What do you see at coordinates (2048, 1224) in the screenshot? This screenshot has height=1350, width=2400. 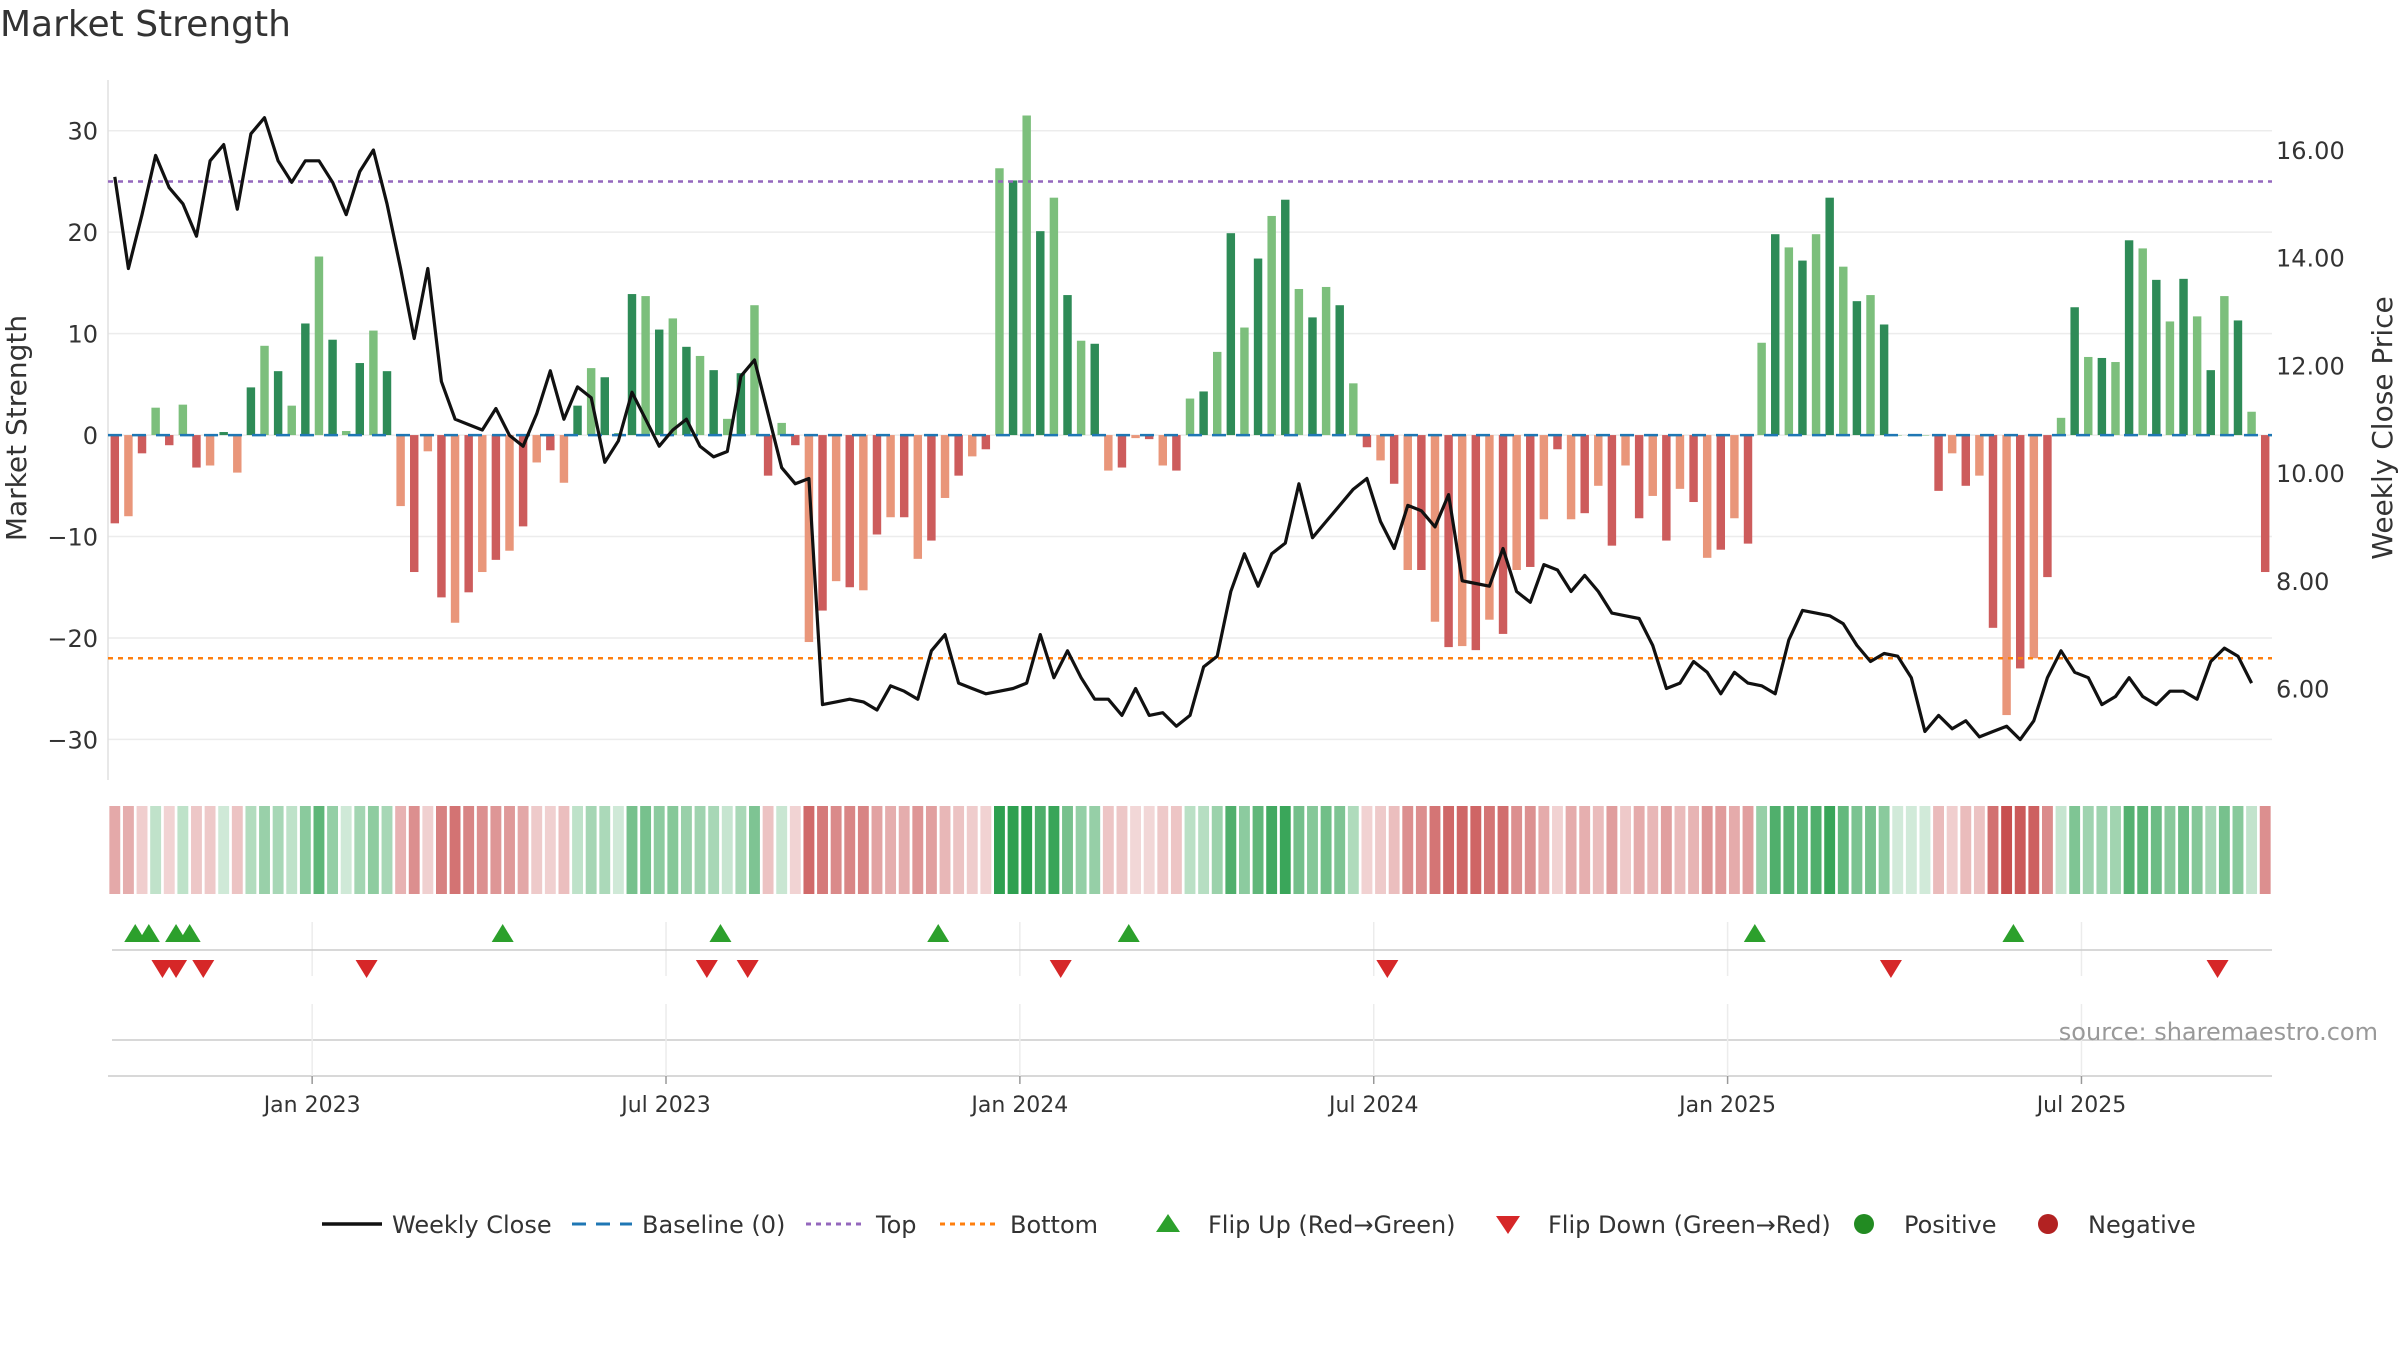 I see `legend-negative-icon` at bounding box center [2048, 1224].